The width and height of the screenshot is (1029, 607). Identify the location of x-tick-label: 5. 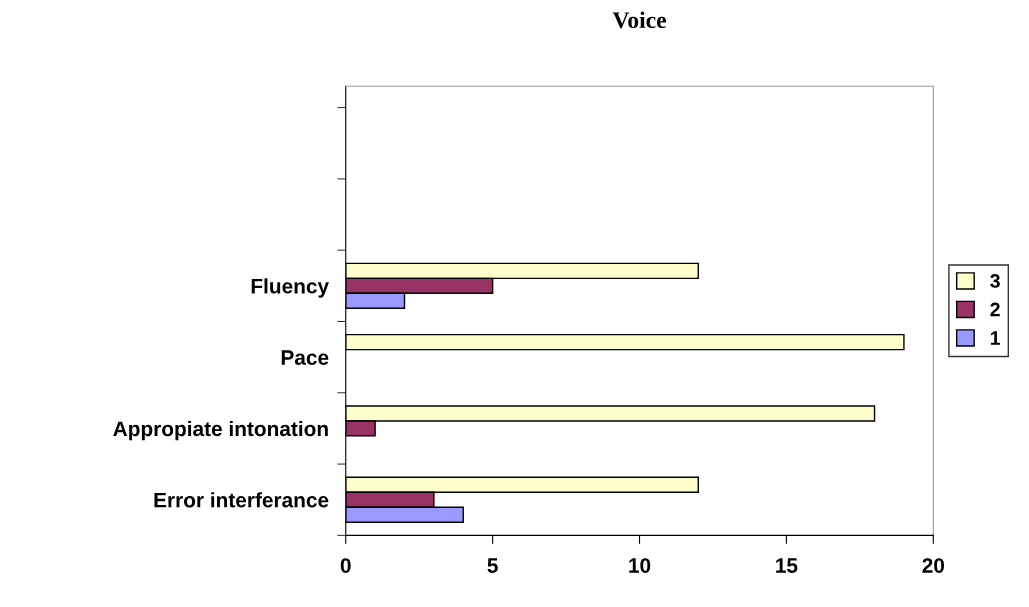
(492, 565).